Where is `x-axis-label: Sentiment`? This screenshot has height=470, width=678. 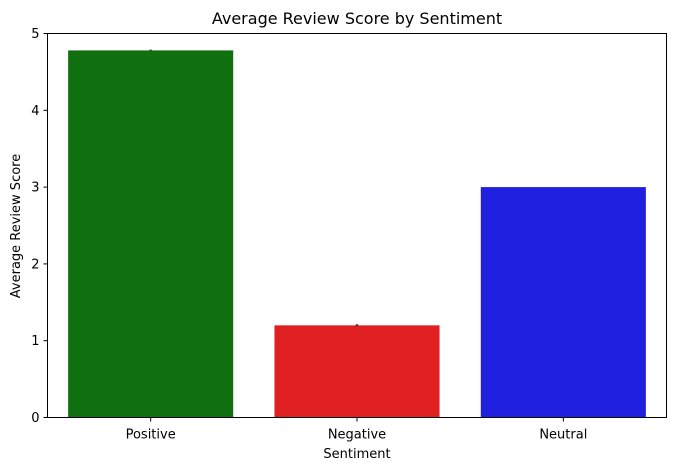
x-axis-label: Sentiment is located at coordinates (356, 454).